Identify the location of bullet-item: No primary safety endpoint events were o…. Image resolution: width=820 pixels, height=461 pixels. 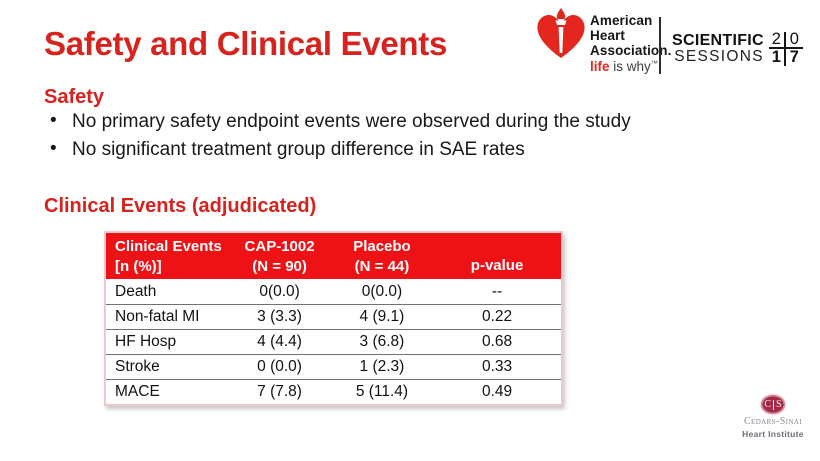
(339, 124).